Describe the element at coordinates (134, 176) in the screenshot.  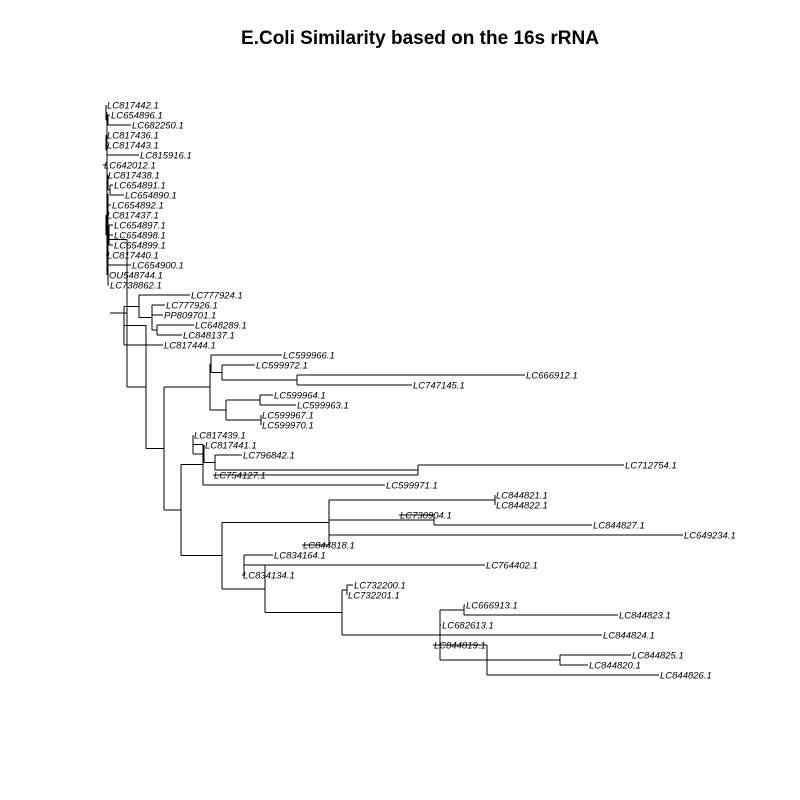
I see `tip-label: LC817438.1` at that location.